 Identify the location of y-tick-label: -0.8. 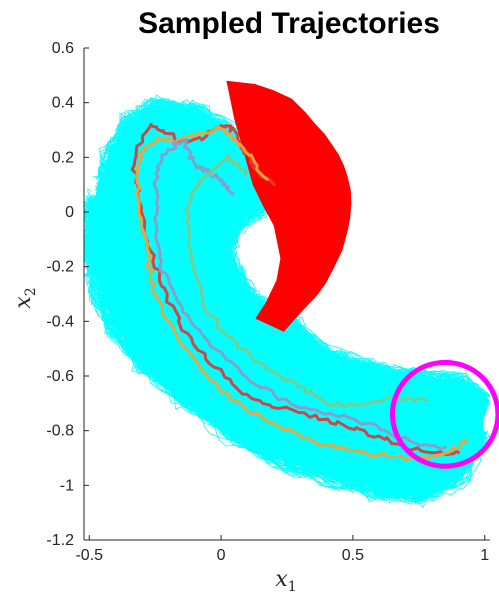
(60, 431).